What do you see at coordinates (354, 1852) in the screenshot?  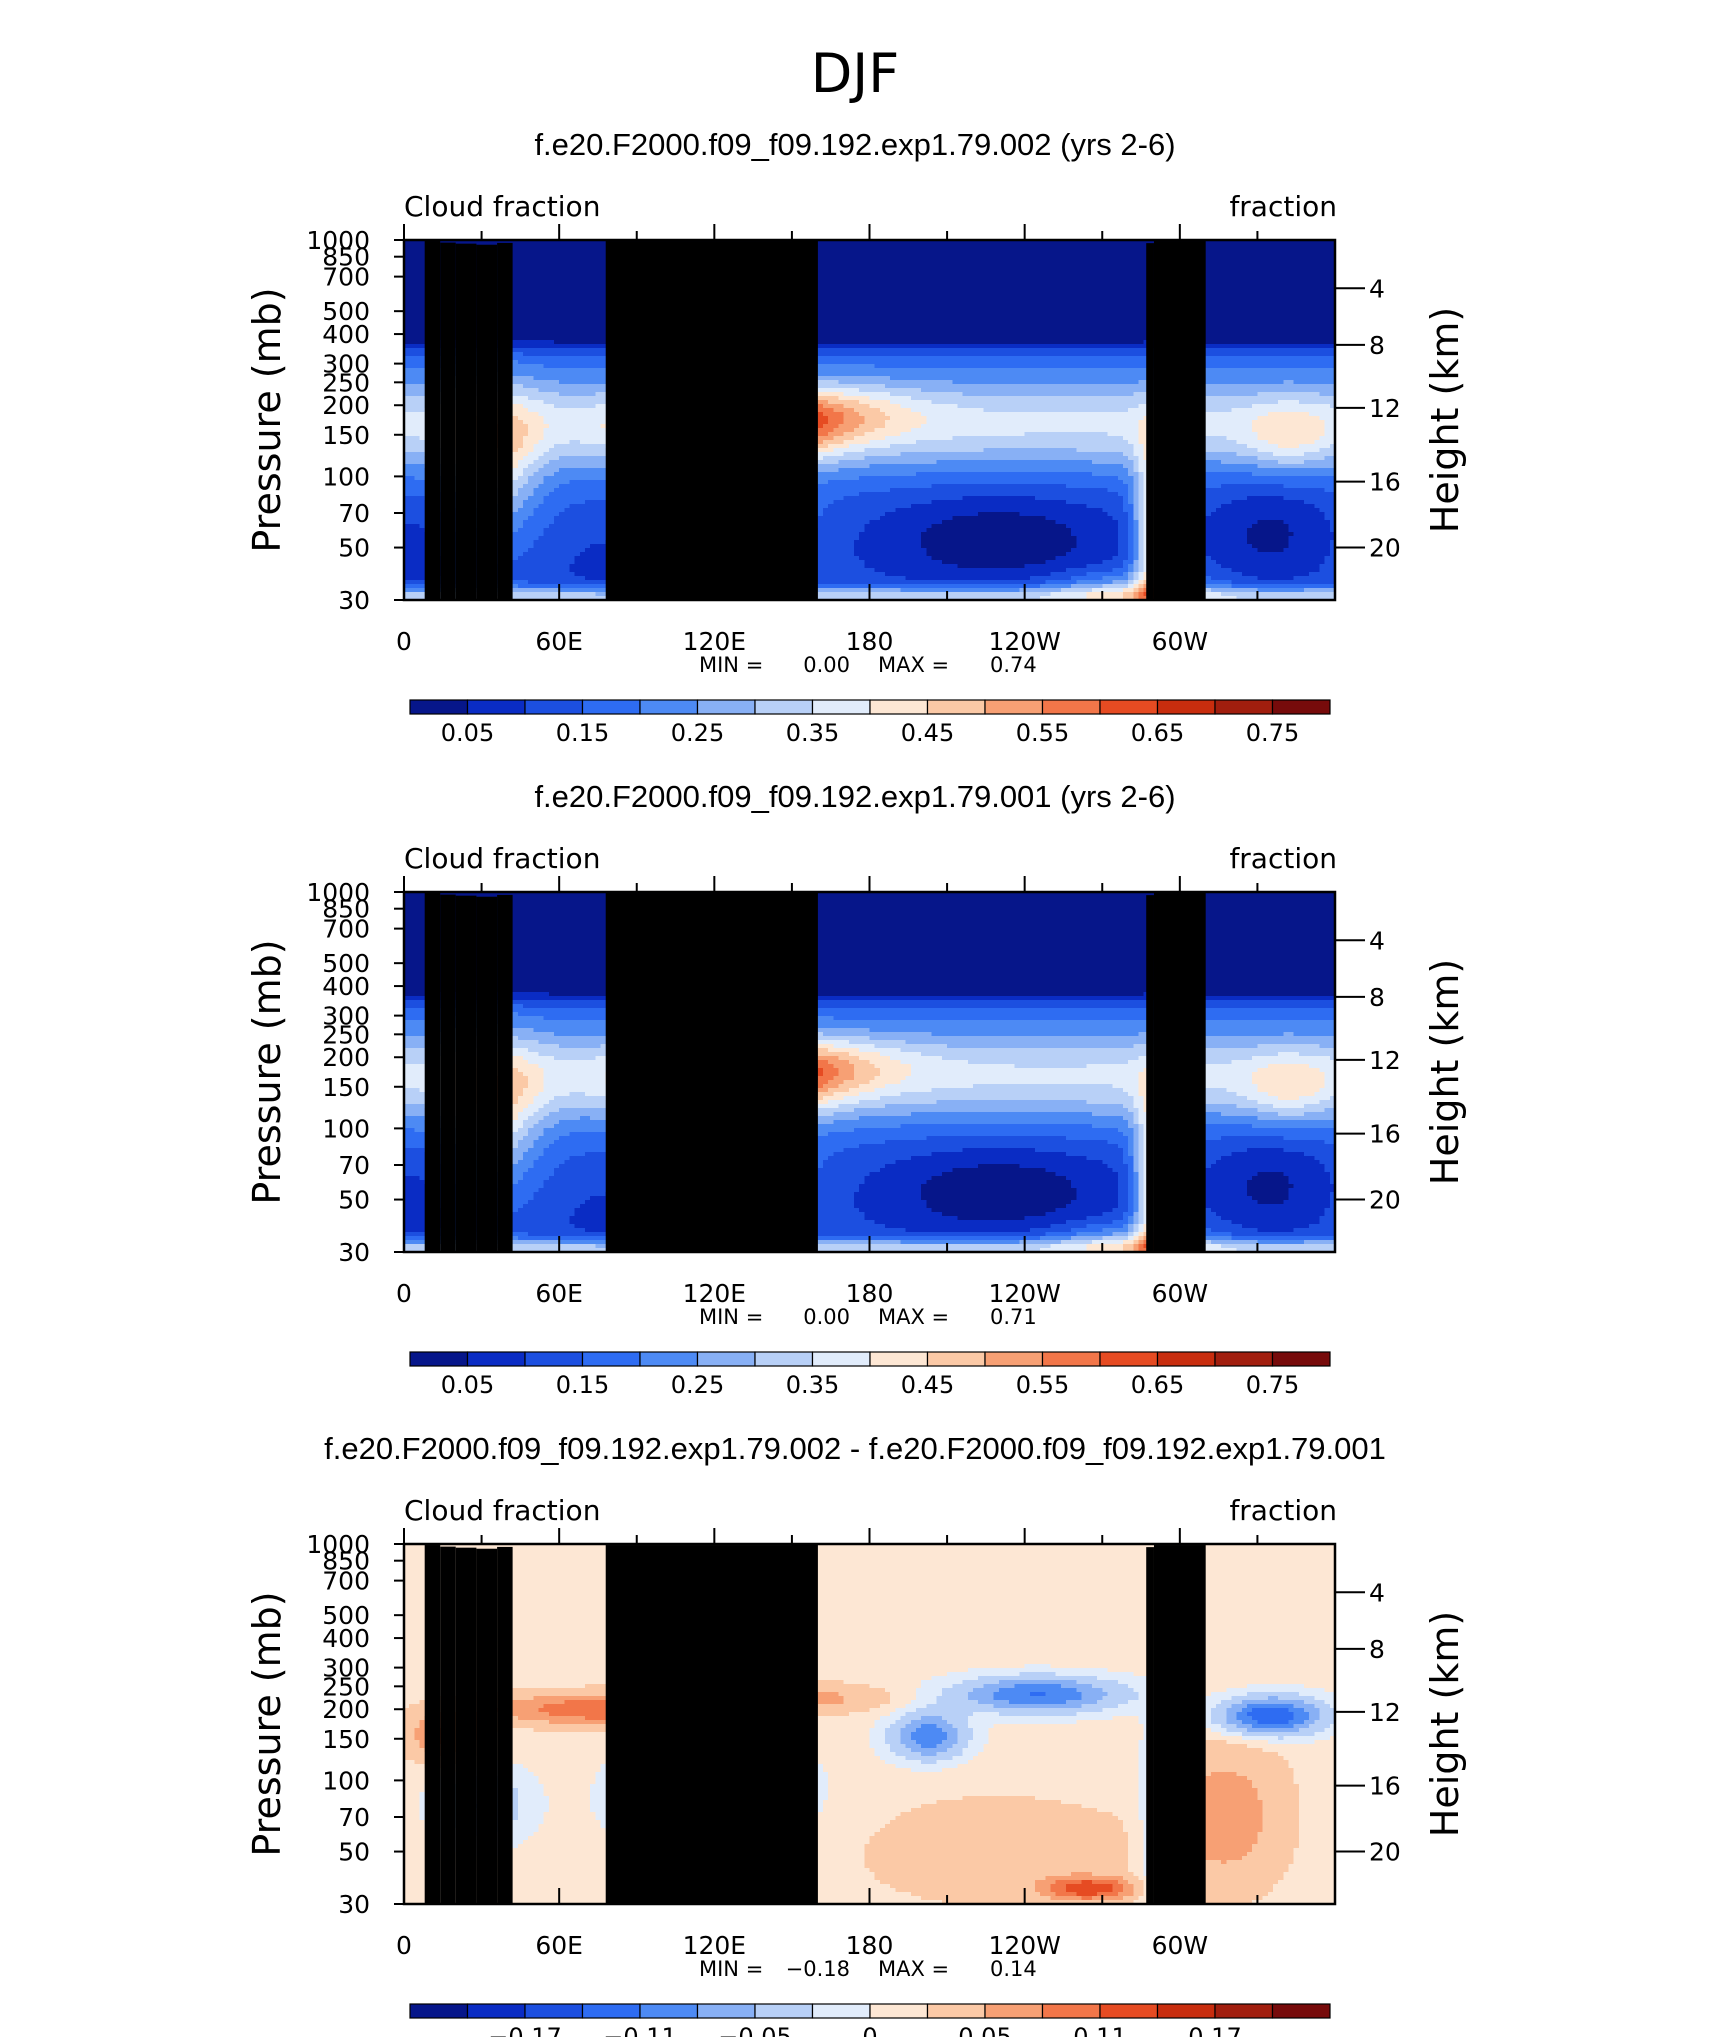 I see `y-tick-label: 50` at bounding box center [354, 1852].